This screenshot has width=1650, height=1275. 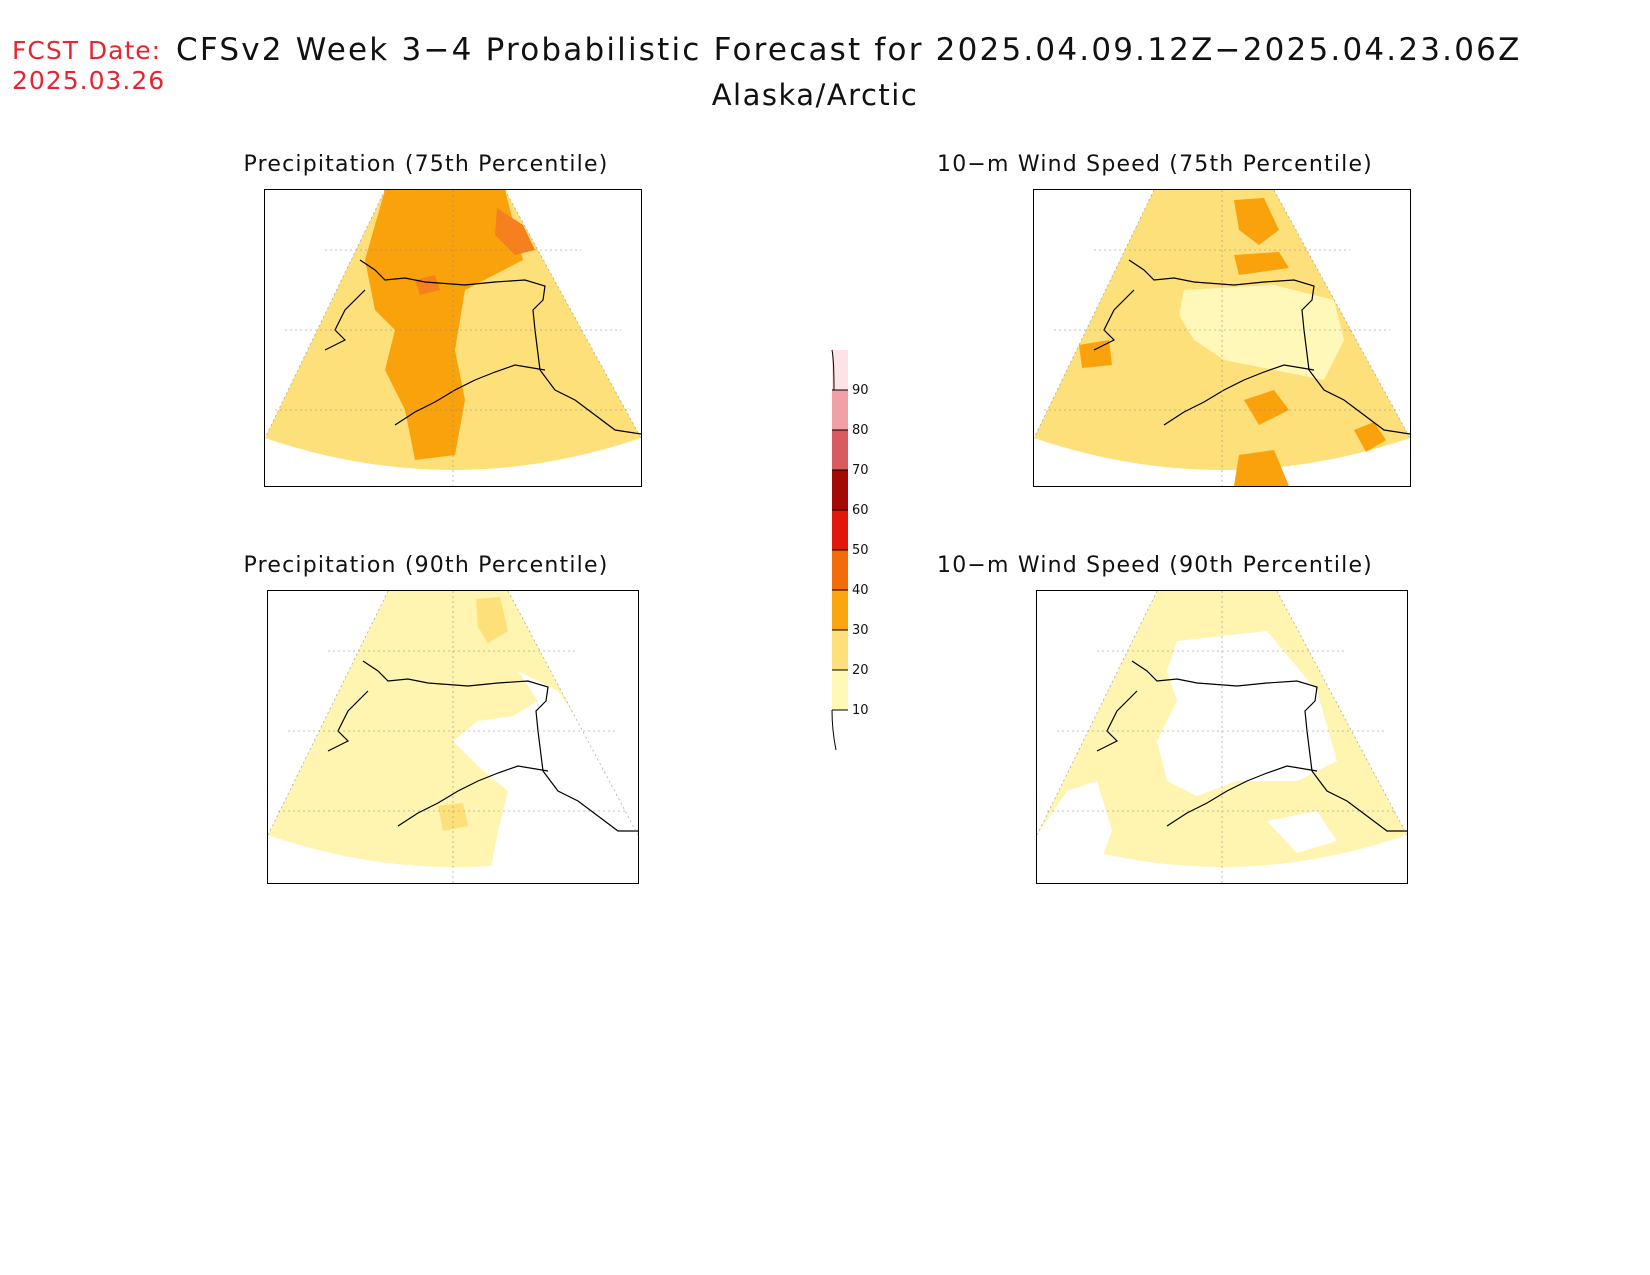 I want to click on colorbar-legend: 10 20 30 40 50 60 70 80 90, so click(x=850, y=549).